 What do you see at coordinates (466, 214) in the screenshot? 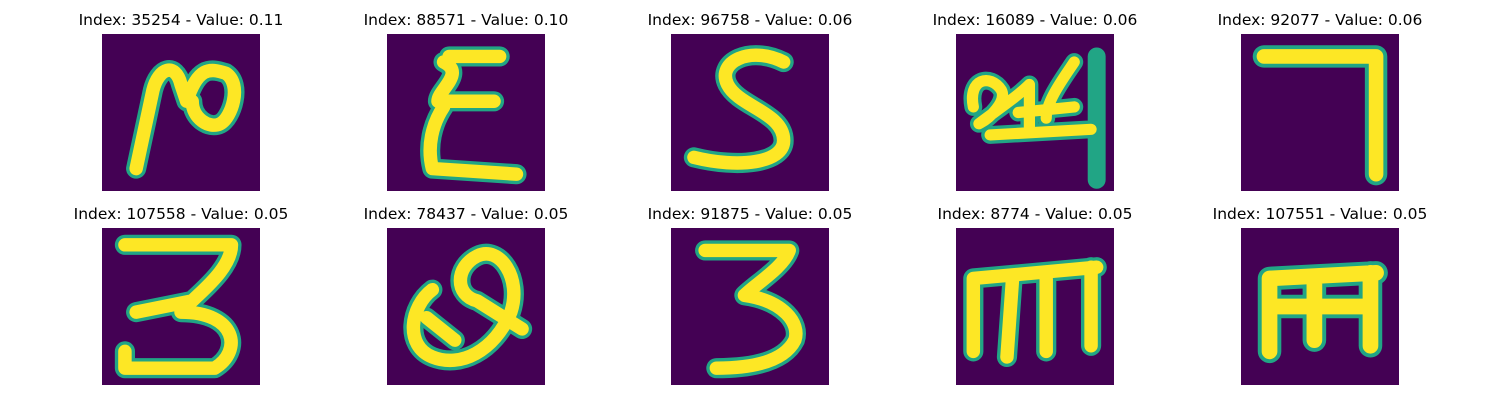
I see `panel-title: Index: 78437 - Value: 0.05` at bounding box center [466, 214].